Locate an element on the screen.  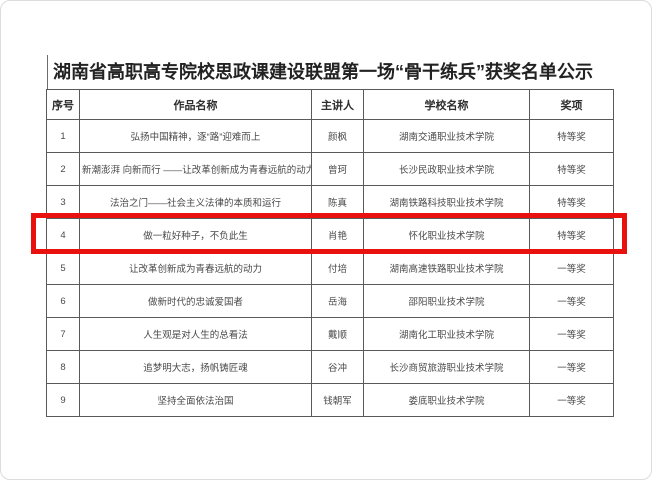
page-title: 湖南省高职高专院校思政课建设联盟第一场“骨干练兵”获奖名单公示 is located at coordinates (330, 72).